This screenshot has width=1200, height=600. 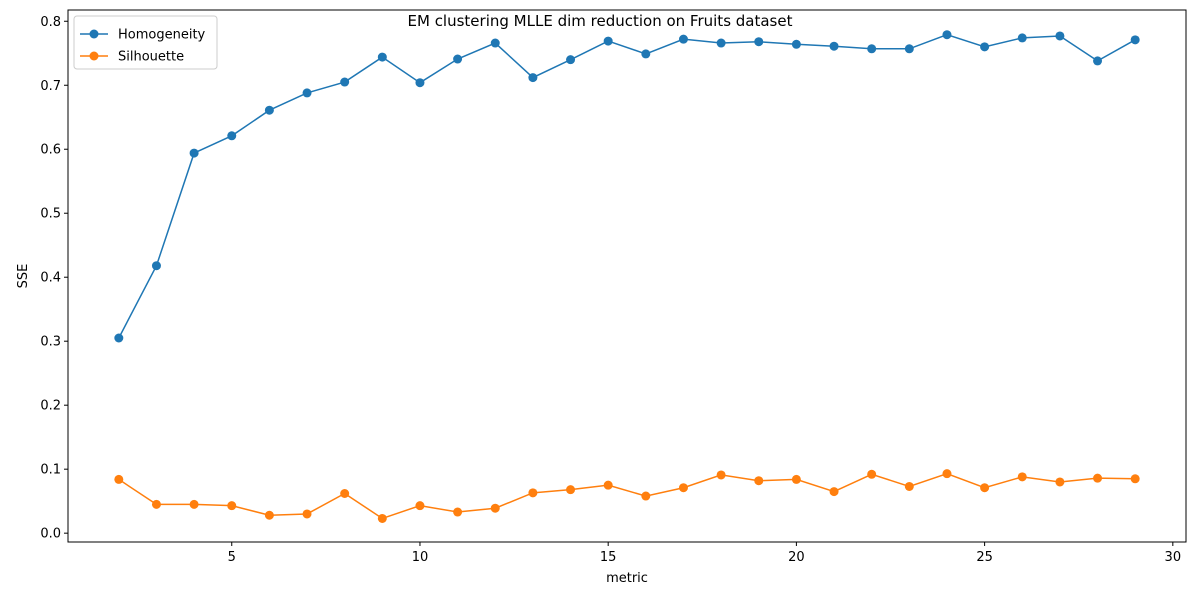 What do you see at coordinates (50, 534) in the screenshot?
I see `y-tick-label: 0.0` at bounding box center [50, 534].